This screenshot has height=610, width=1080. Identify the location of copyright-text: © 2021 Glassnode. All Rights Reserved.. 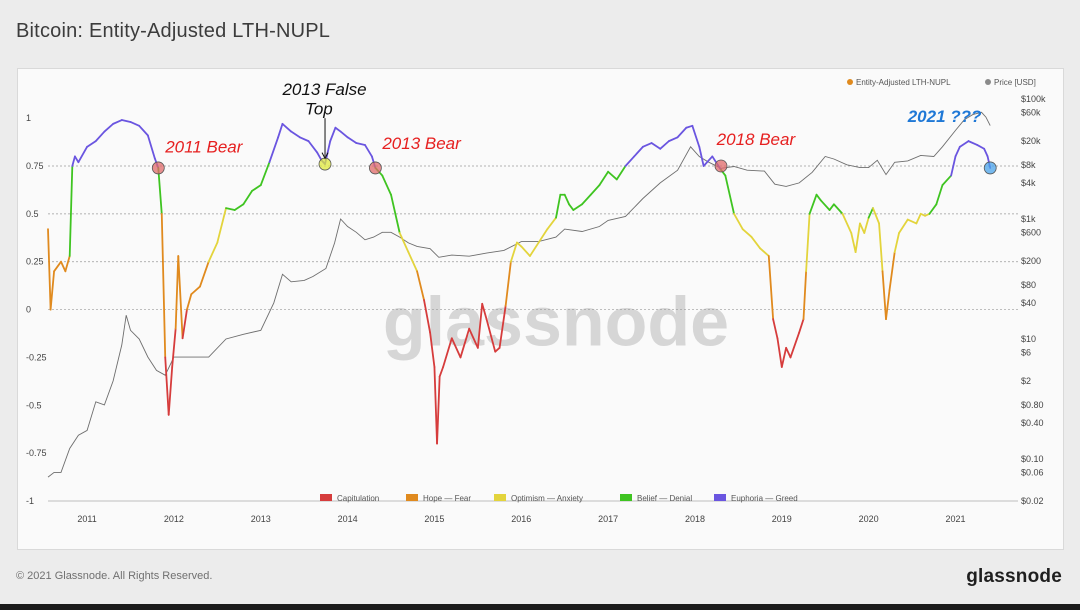
(114, 576).